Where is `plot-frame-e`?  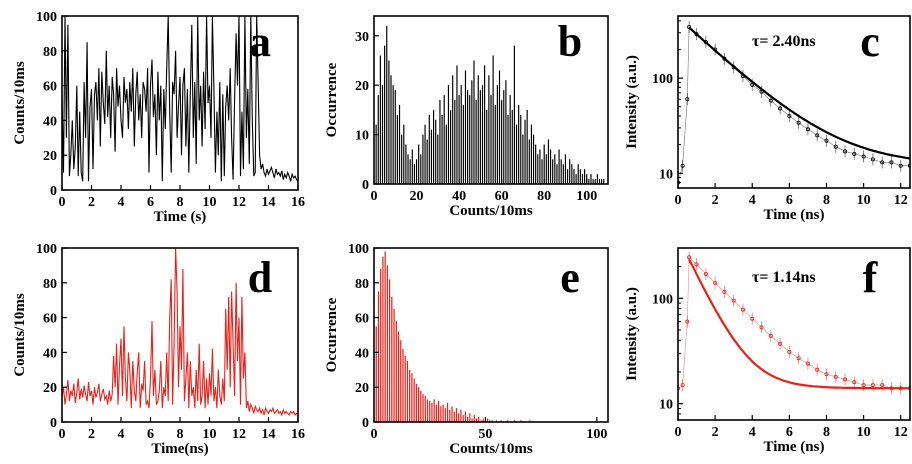 plot-frame-e is located at coordinates (491, 335).